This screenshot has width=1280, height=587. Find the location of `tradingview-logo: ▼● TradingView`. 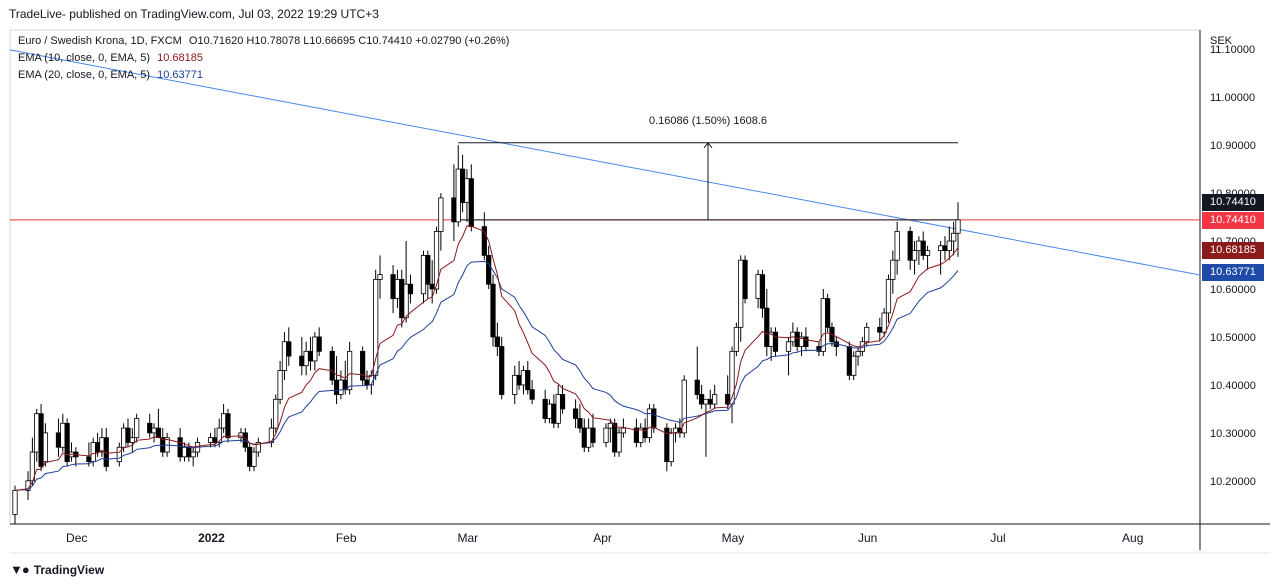

tradingview-logo: ▼● TradingView is located at coordinates (57, 569).